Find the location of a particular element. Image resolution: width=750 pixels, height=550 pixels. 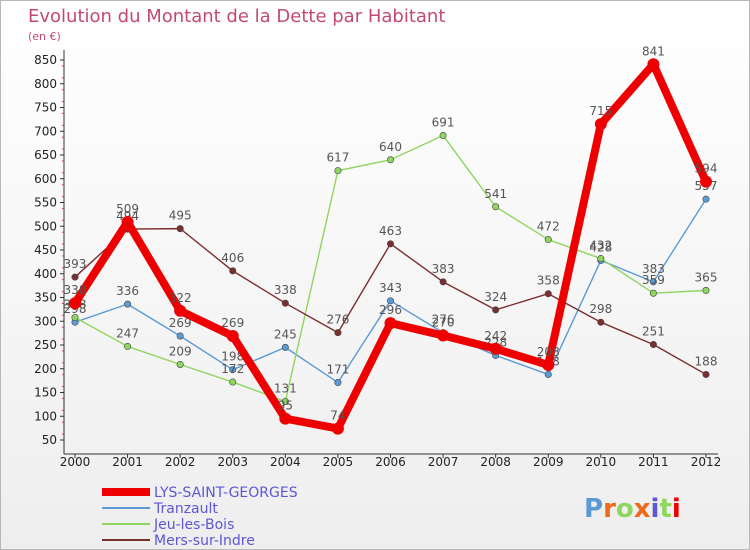

logo-letter: r is located at coordinates (609, 509).